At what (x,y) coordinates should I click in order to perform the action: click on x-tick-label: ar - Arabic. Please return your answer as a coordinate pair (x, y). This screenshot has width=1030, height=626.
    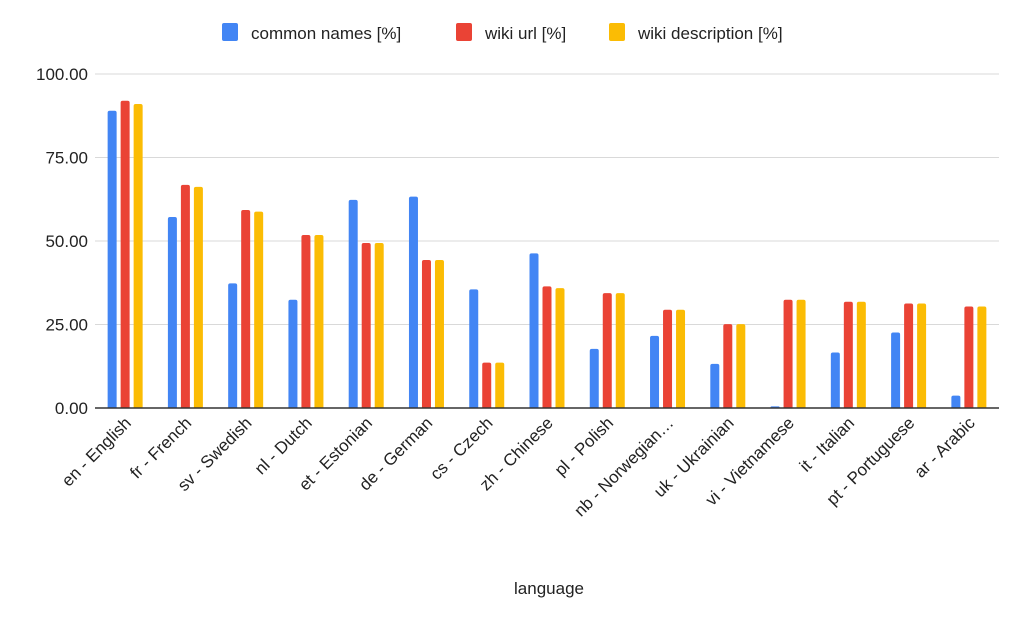
    Looking at the image, I should click on (944, 447).